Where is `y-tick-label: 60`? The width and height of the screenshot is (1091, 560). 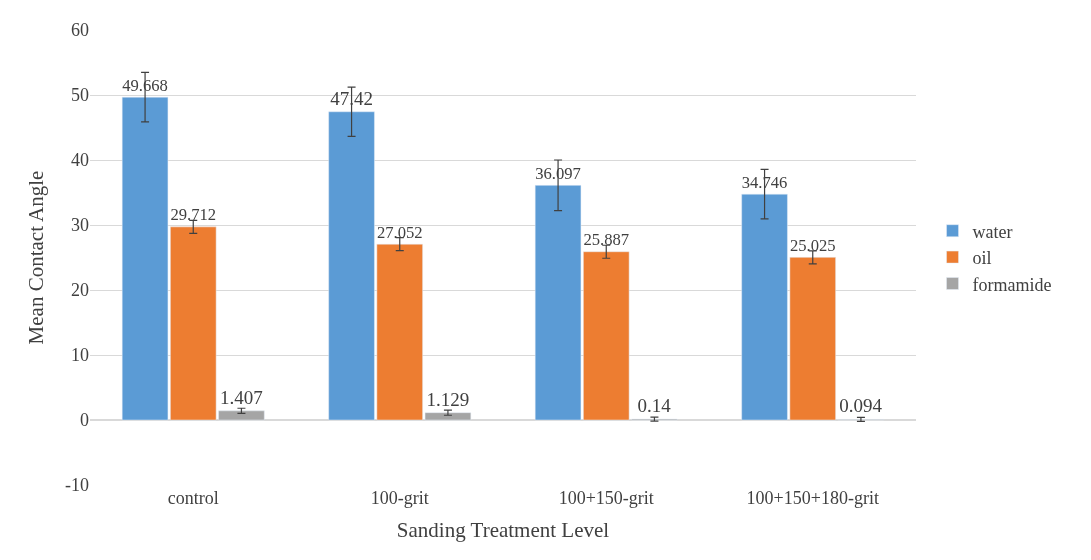
y-tick-label: 60 is located at coordinates (80, 30).